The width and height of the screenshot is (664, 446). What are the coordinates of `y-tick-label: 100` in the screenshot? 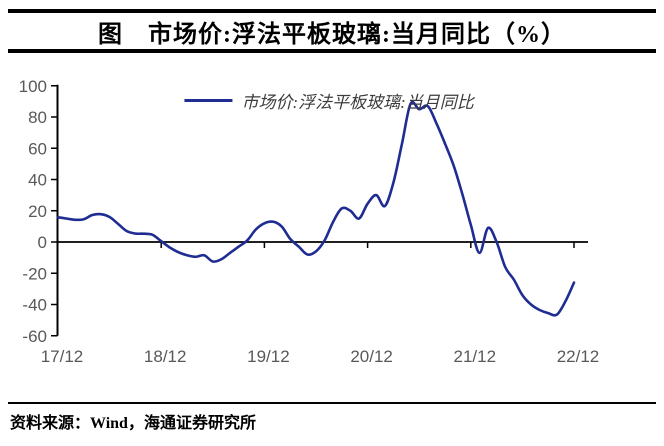 It's located at (33, 86).